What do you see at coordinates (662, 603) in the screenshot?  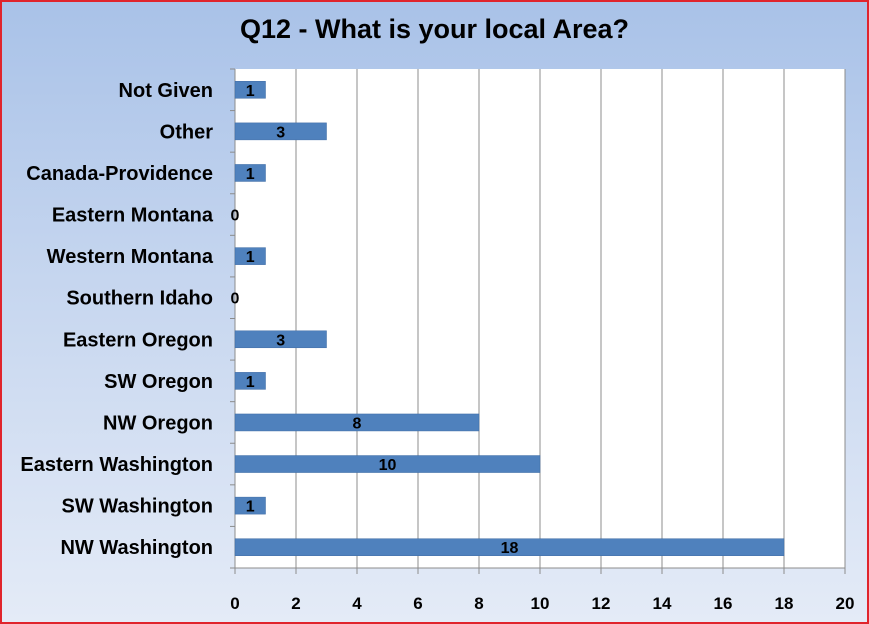 I see `x-tick-label: 14` at bounding box center [662, 603].